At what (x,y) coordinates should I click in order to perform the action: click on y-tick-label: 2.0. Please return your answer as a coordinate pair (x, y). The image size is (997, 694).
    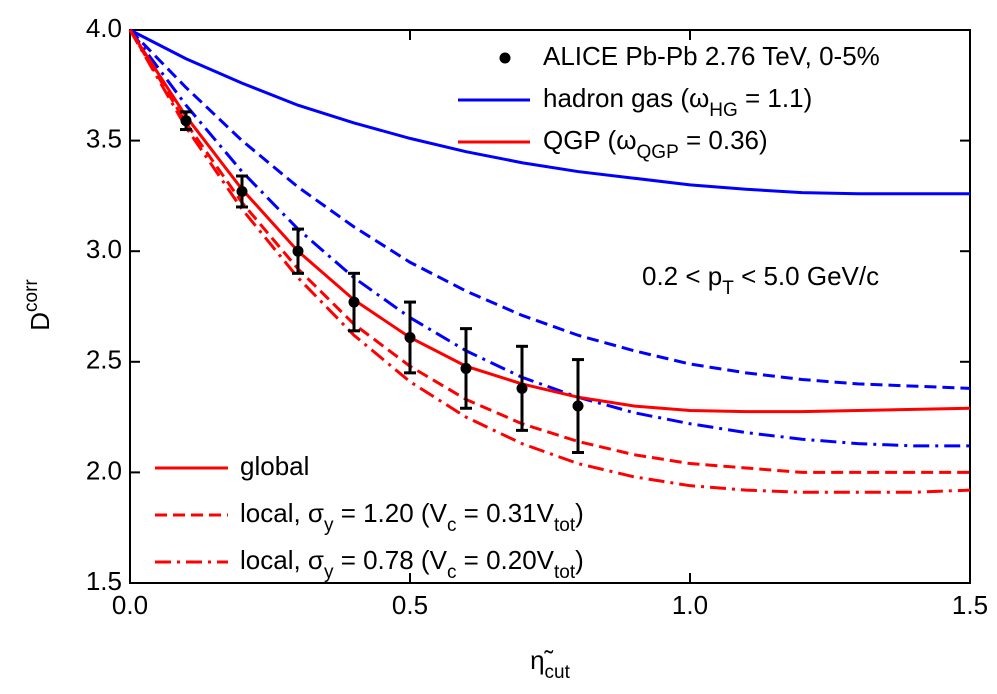
    Looking at the image, I should click on (104, 470).